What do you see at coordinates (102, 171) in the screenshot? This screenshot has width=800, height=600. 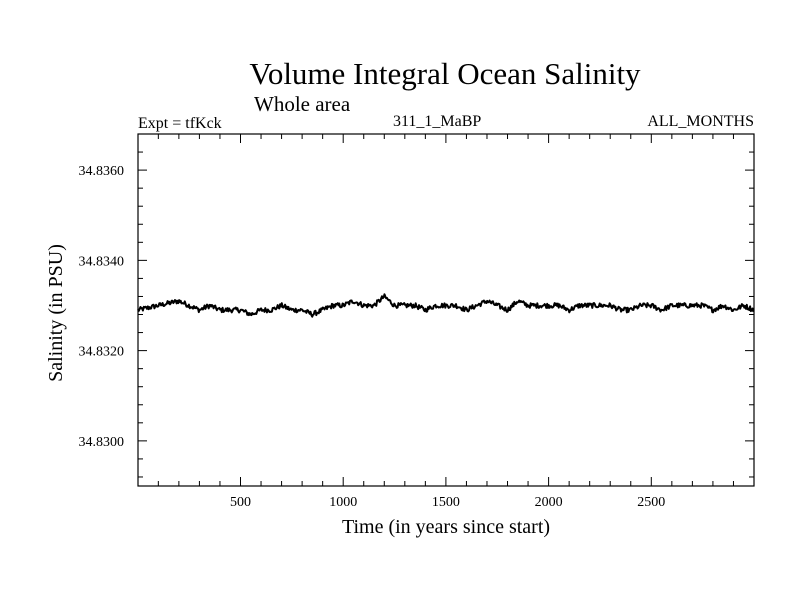 I see `y-tick-label: 34.8360` at bounding box center [102, 171].